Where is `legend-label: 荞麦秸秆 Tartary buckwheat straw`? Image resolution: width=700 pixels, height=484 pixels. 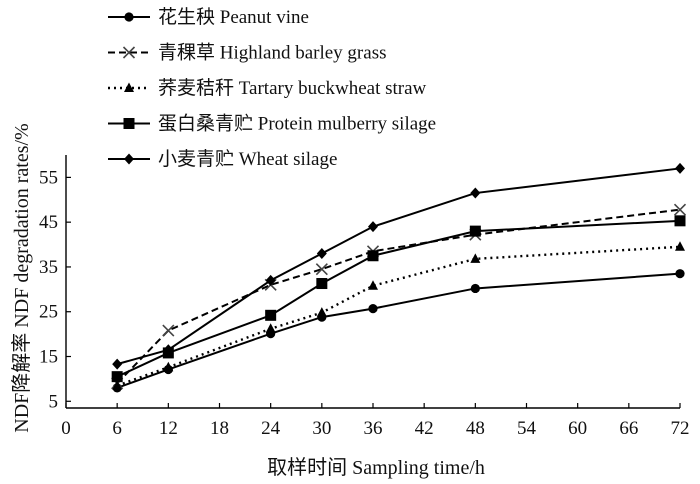
legend-label: 荞麦秸秆 Tartary buckwheat straw is located at coordinates (292, 88).